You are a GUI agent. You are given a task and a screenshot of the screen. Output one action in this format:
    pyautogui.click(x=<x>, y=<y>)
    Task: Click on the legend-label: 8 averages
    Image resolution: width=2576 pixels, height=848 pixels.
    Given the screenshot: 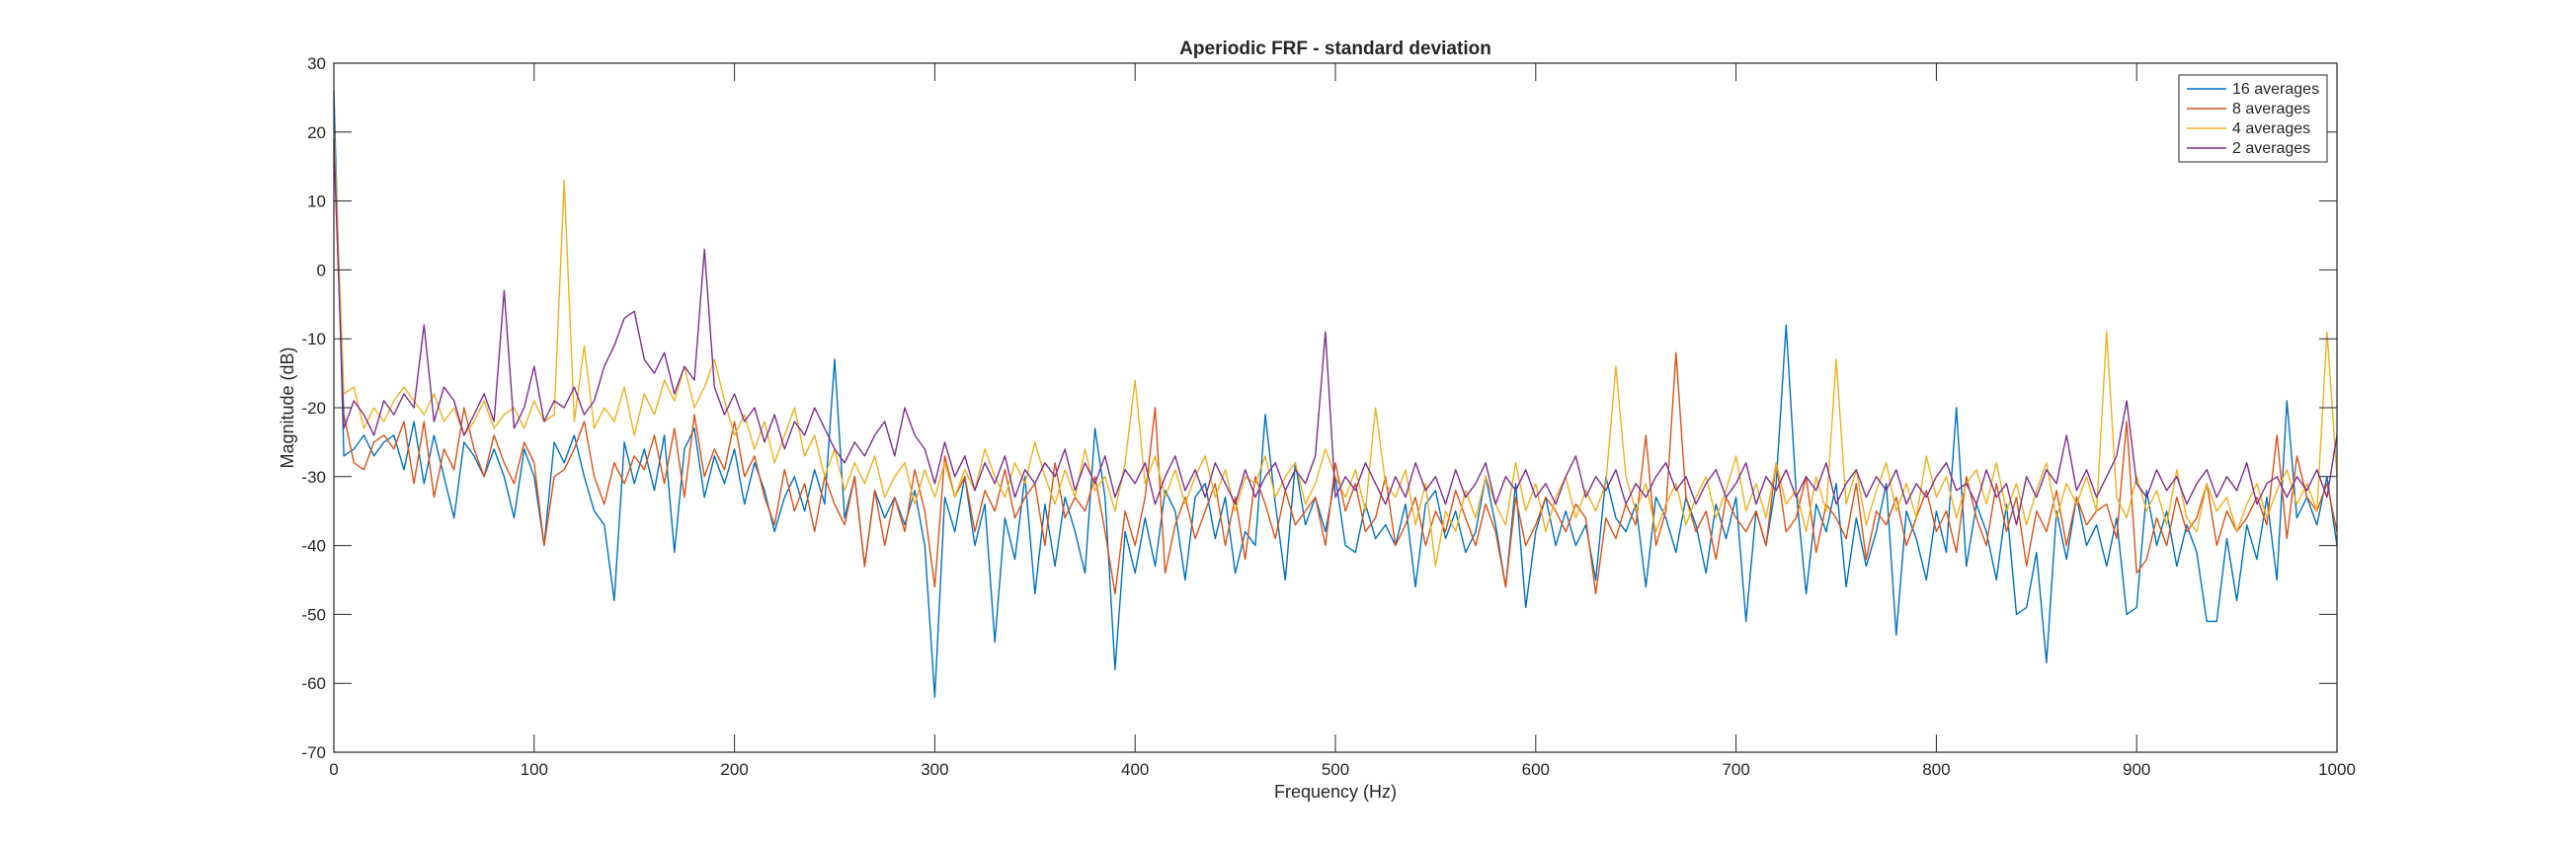 What is the action you would take?
    pyautogui.click(x=2271, y=109)
    